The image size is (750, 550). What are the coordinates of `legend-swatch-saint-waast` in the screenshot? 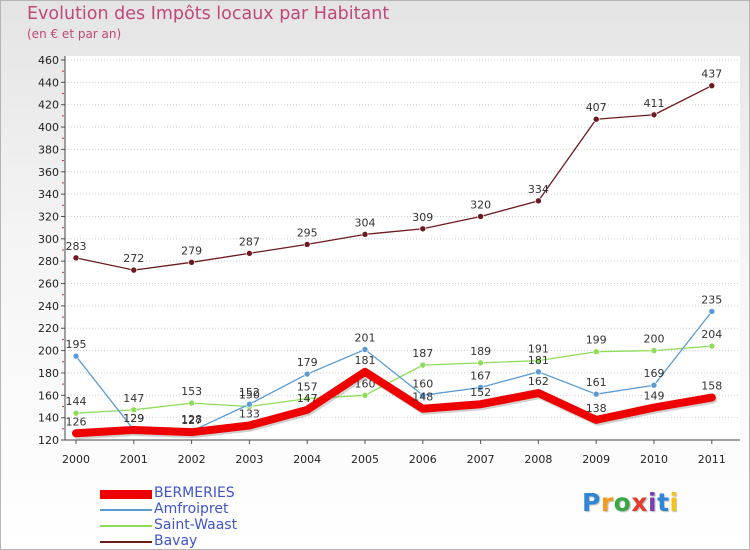 It's located at (126, 526).